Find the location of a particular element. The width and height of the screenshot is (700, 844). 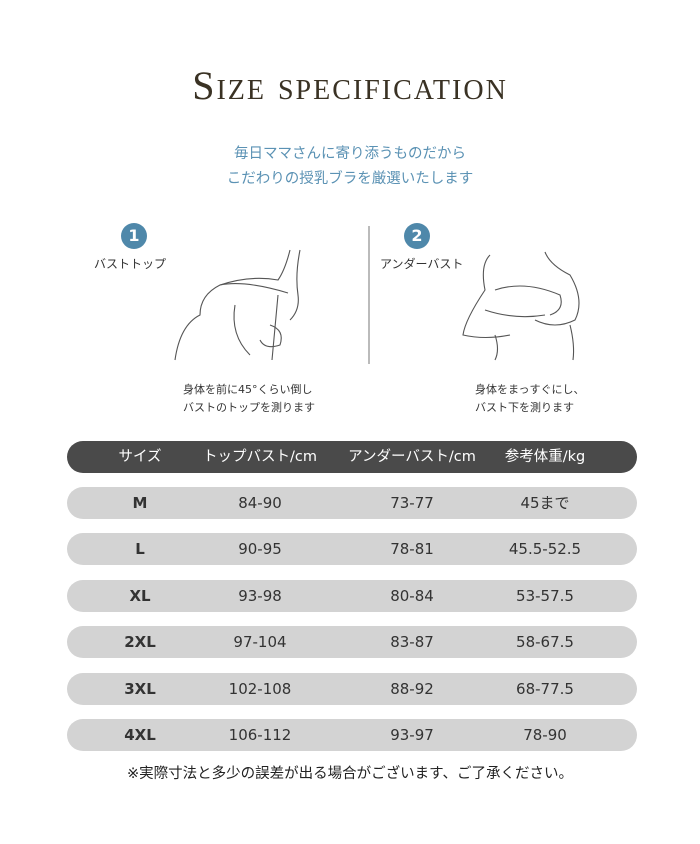

cell-size: XL is located at coordinates (140, 596).